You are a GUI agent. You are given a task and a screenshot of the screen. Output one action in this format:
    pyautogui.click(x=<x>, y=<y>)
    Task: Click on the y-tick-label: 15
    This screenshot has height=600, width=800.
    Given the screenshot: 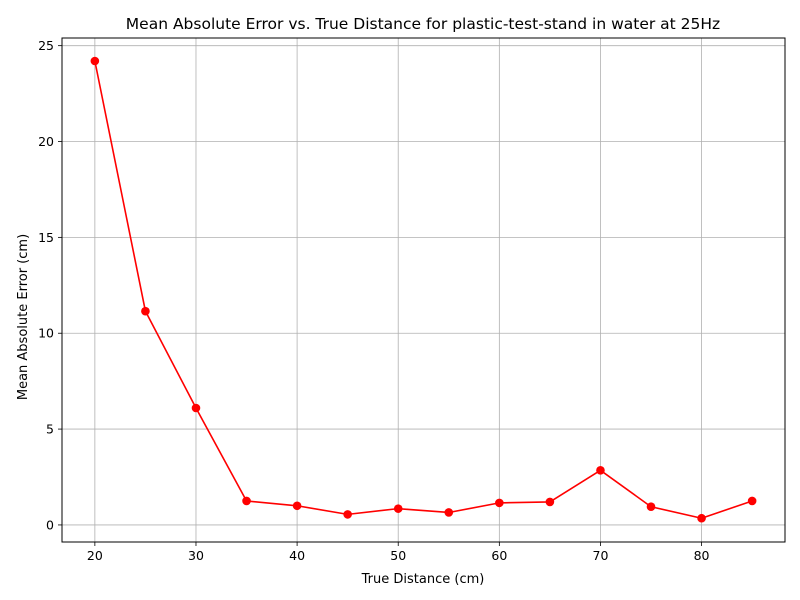 What is the action you would take?
    pyautogui.click(x=46, y=237)
    